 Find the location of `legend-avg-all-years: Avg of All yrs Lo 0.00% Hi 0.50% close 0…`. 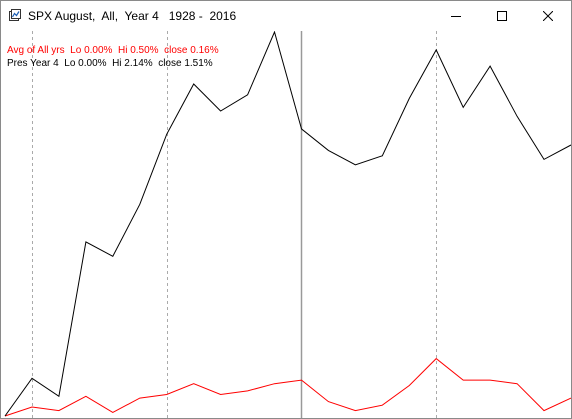

legend-avg-all-years: Avg of All yrs Lo 0.00% Hi 0.50% close 0… is located at coordinates (113, 50).